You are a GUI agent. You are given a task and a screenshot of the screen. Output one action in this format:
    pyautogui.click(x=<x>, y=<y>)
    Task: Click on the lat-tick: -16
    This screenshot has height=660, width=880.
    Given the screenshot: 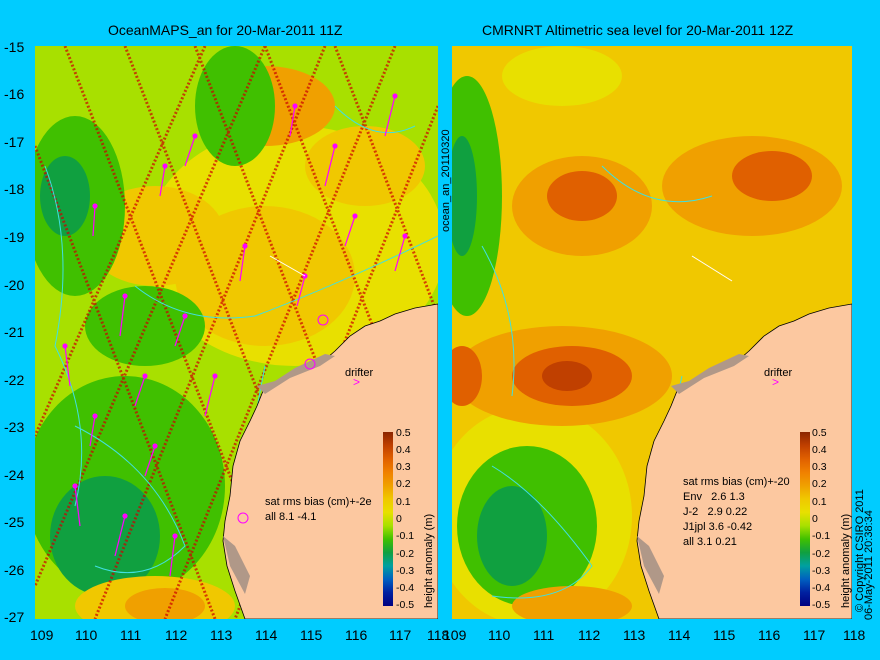 What is the action you would take?
    pyautogui.click(x=14, y=94)
    